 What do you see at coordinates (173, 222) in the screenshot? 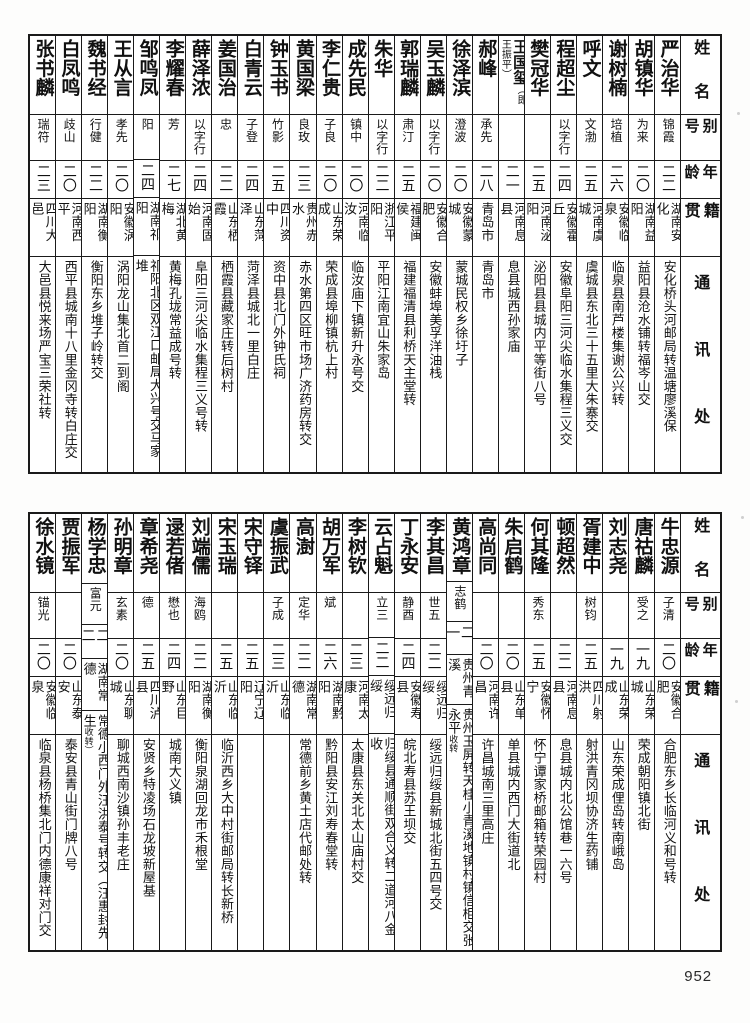
I see `cell-text-origin: 湖北黄梅` at bounding box center [173, 222].